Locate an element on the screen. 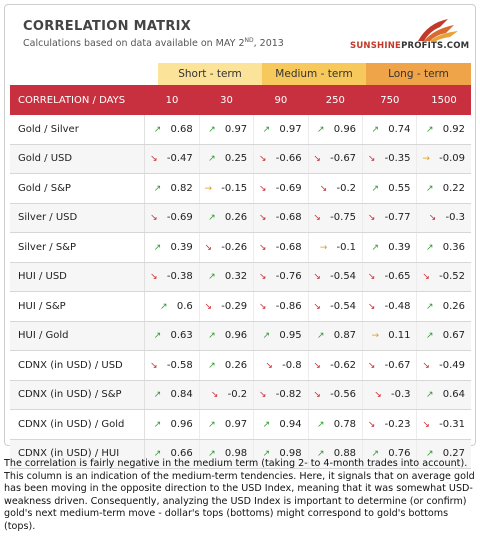 This screenshot has width=480, height=551. correlation-cell: ↘ -0.54 is located at coordinates (335, 306).